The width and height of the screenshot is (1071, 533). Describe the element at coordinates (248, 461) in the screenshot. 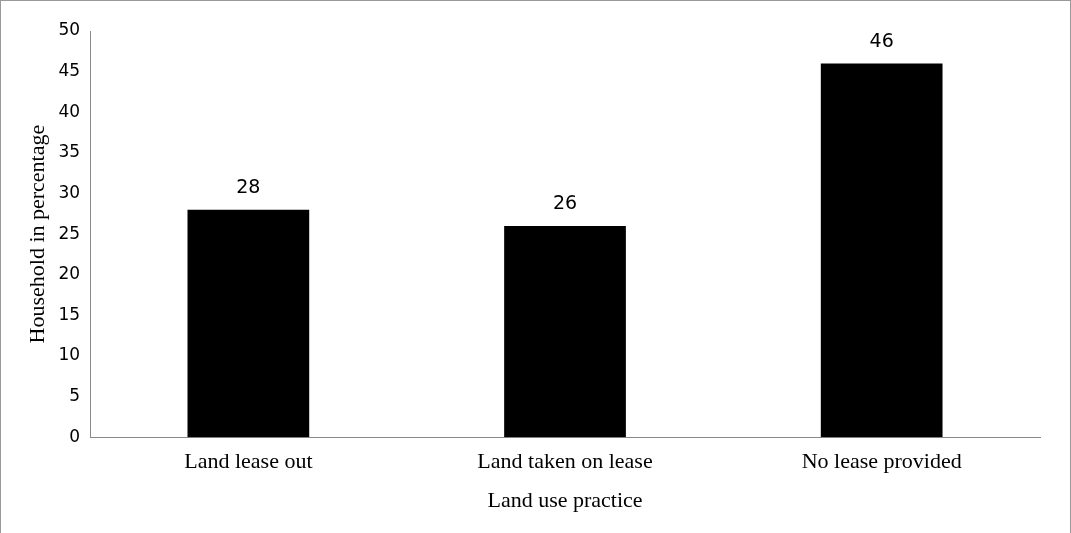

I see `x-tick-label: Land lease out` at that location.